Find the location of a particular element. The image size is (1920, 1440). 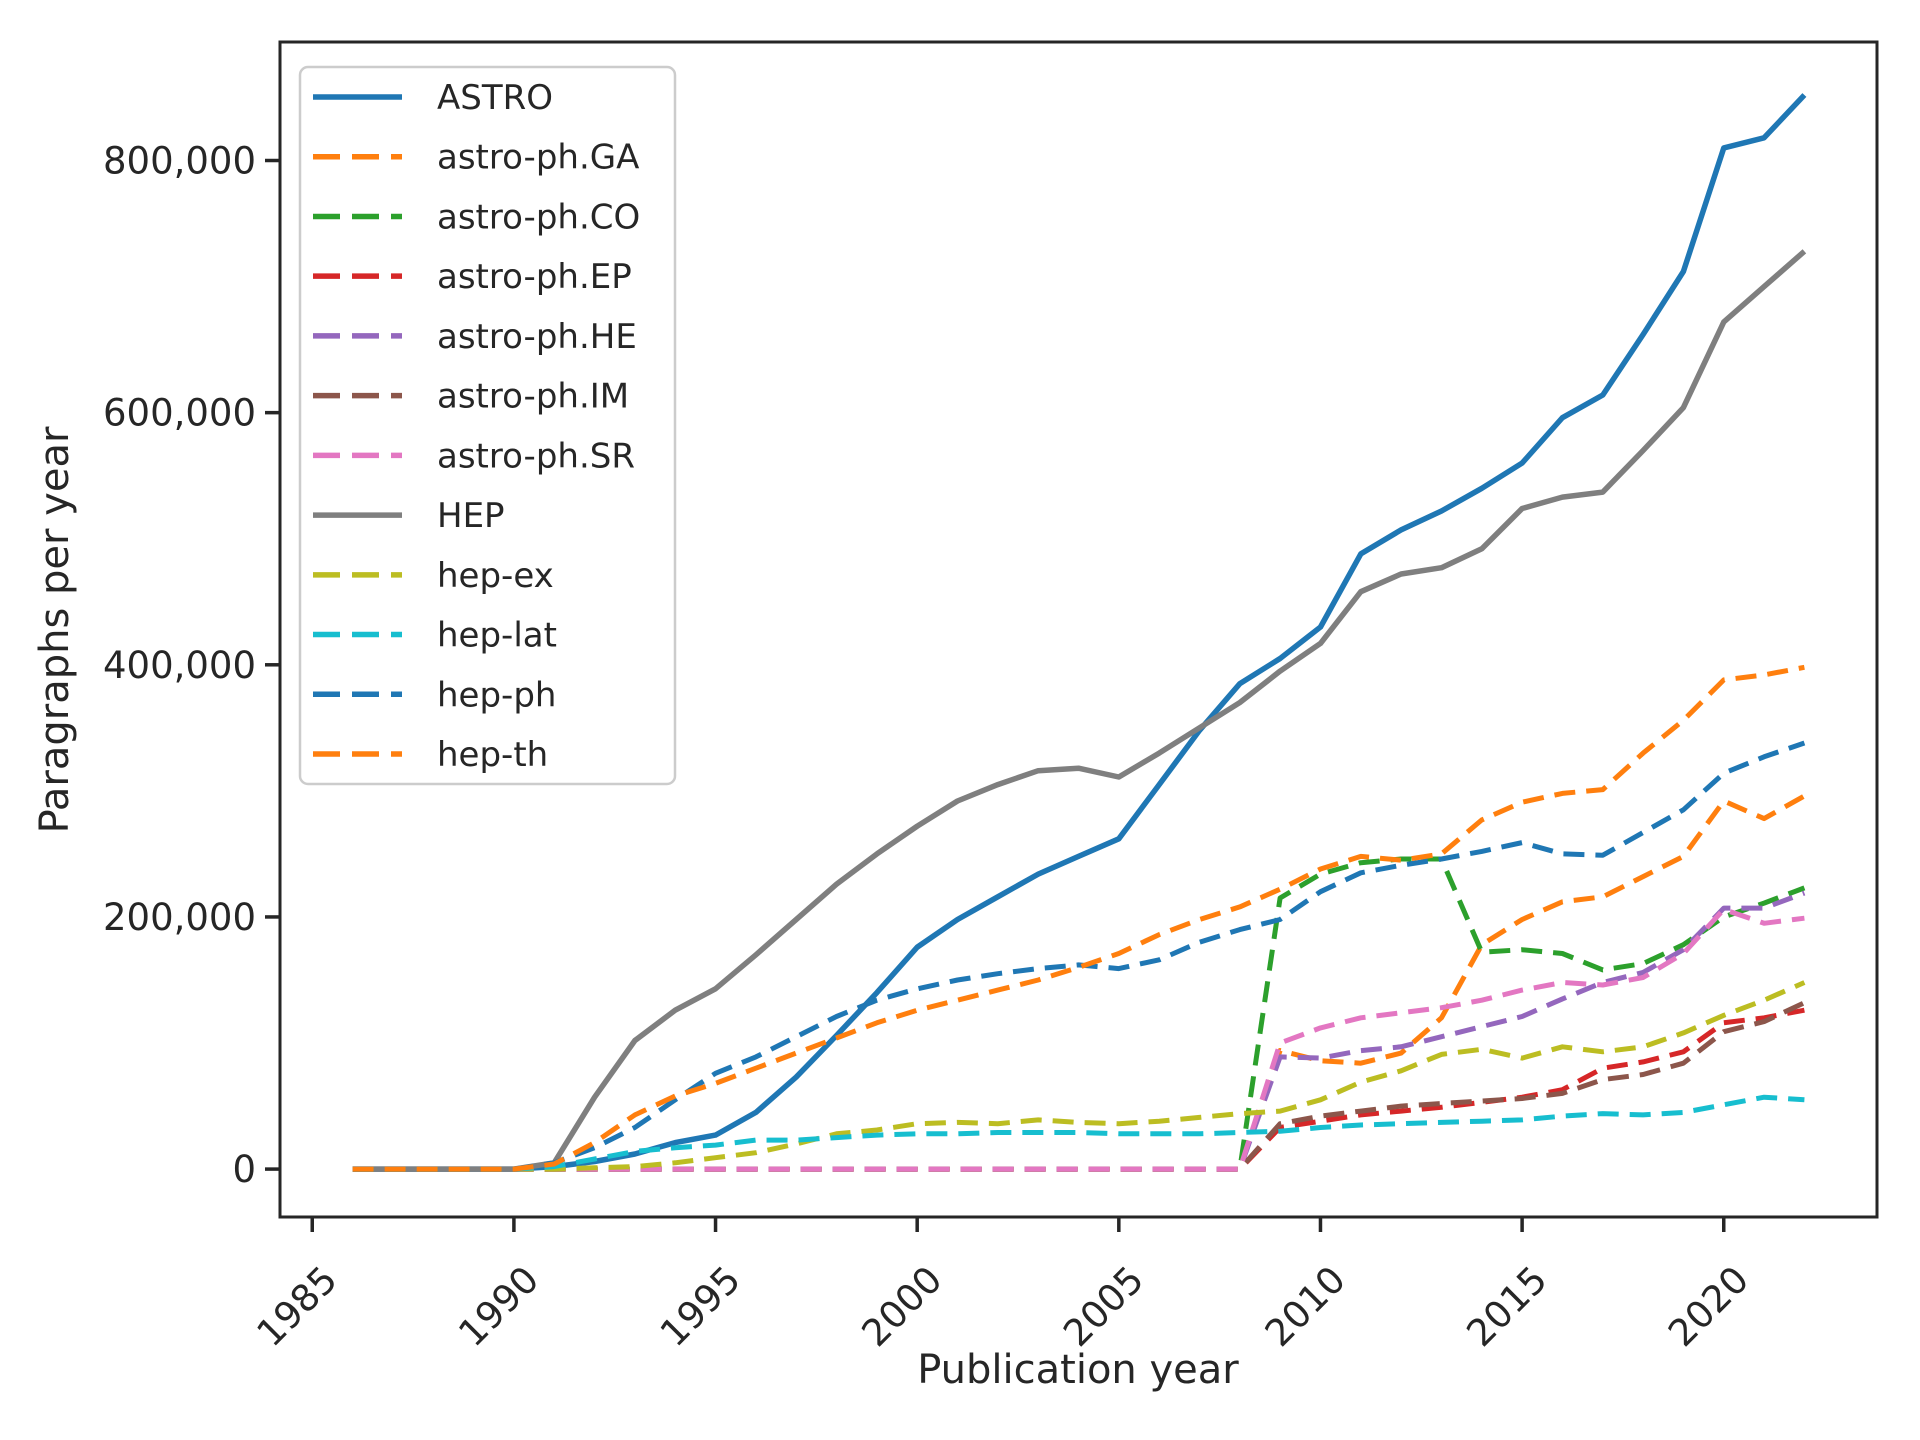

legend-item-astro-ph.SR: astro-ph.SR is located at coordinates (474, 456).